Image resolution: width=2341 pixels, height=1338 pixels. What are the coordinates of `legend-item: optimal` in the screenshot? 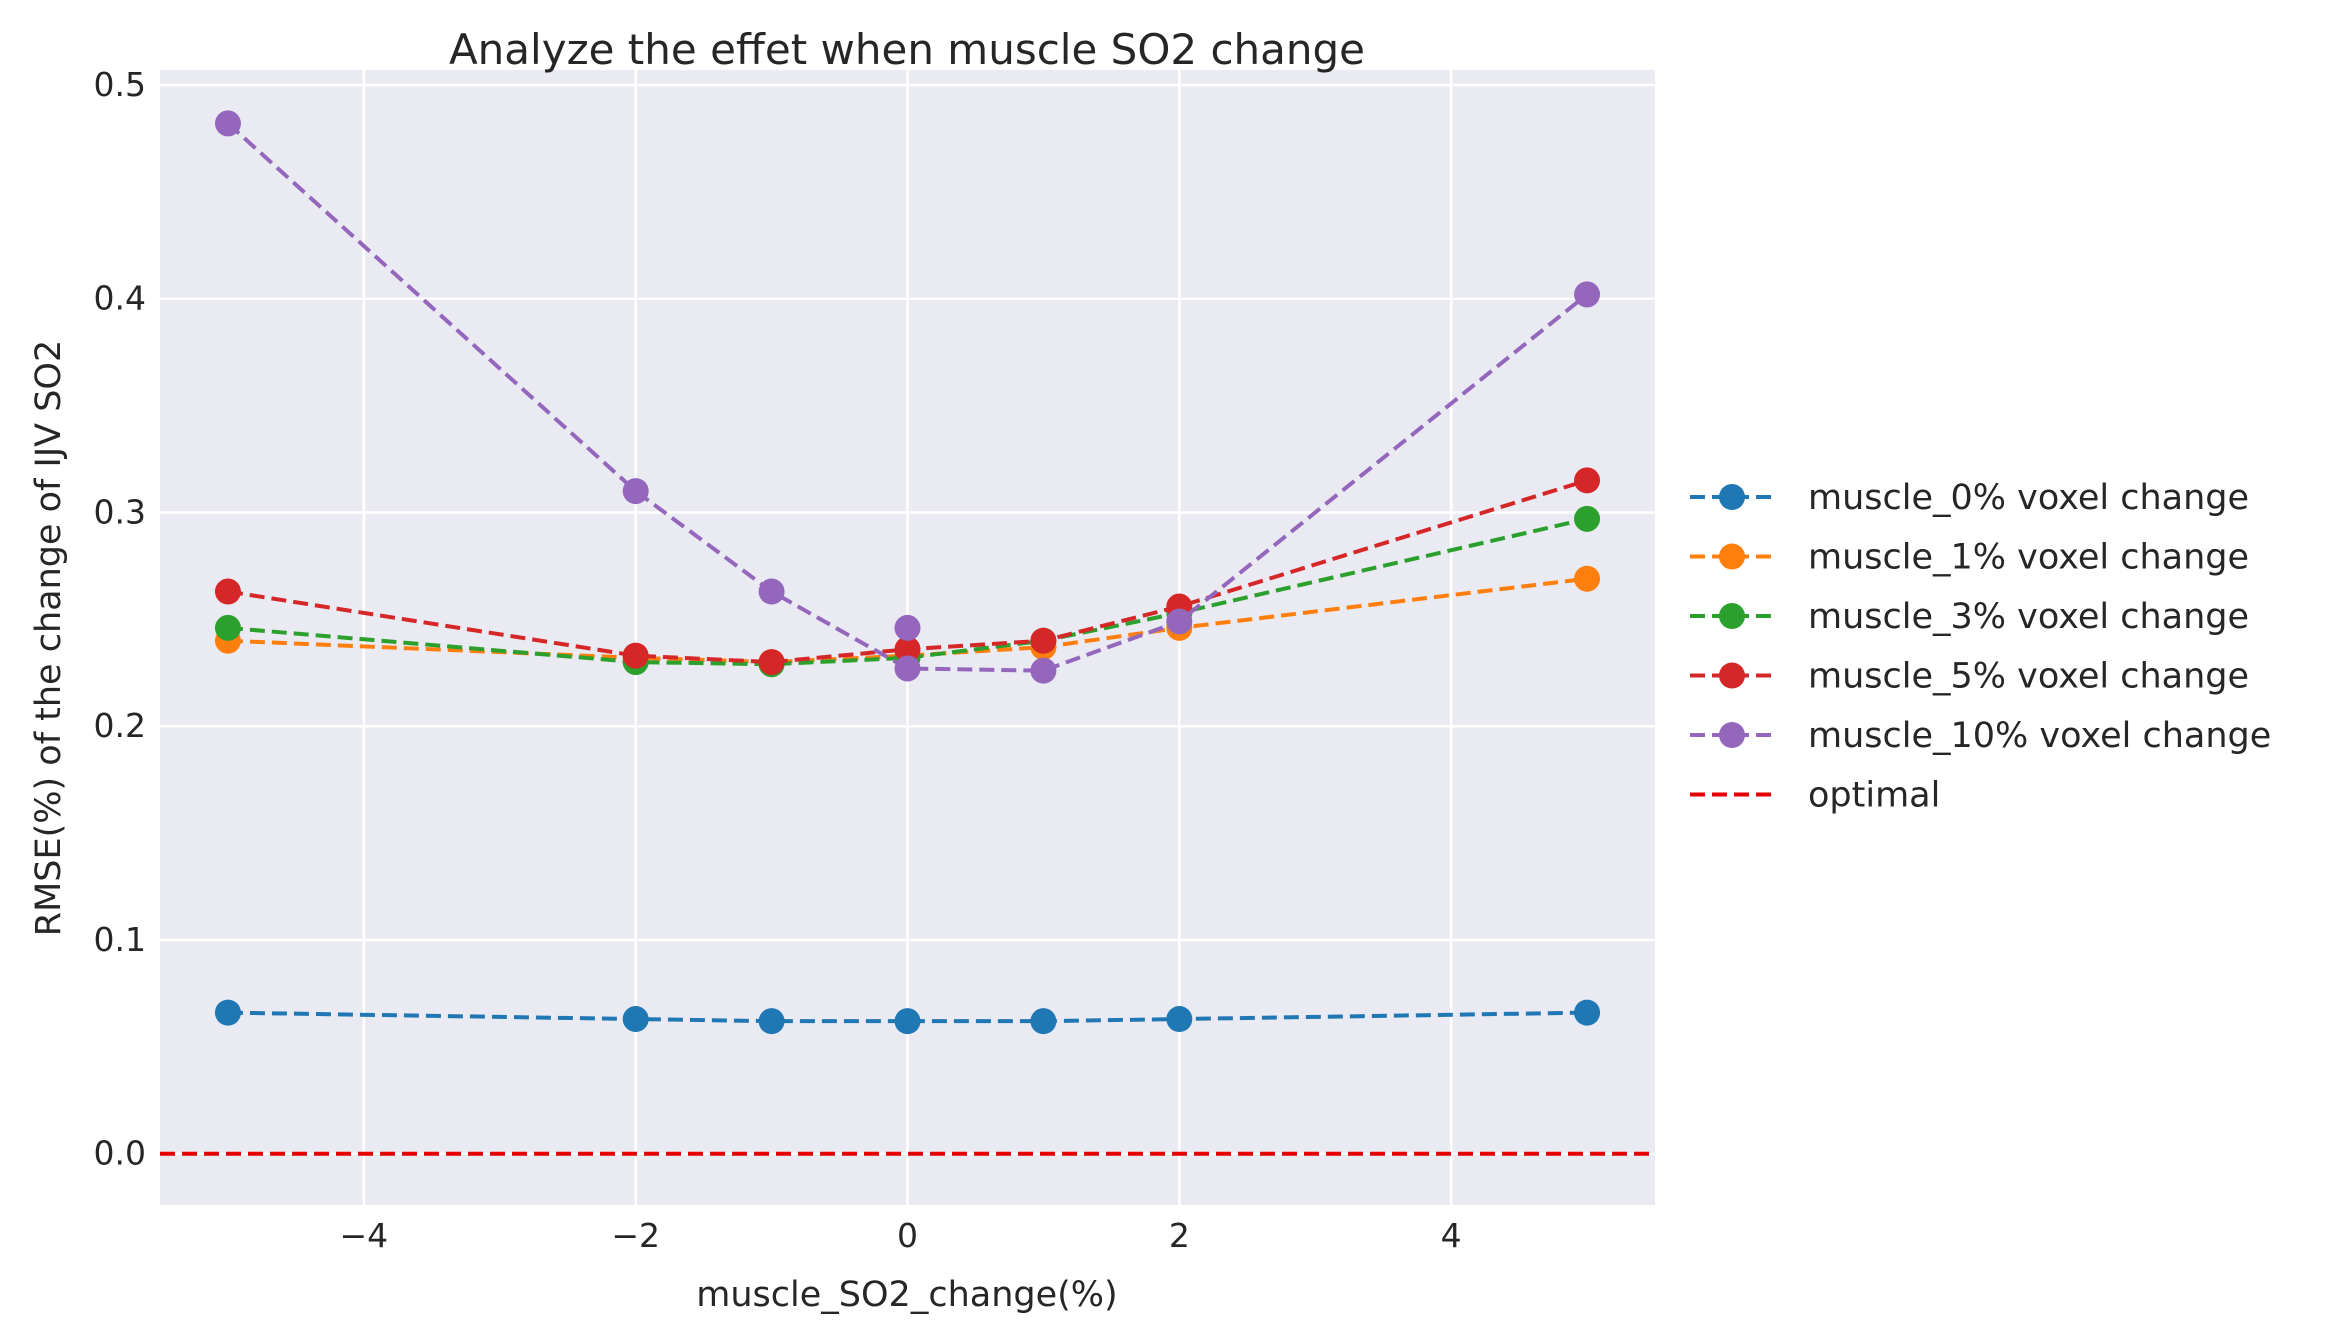 It's located at (1815, 796).